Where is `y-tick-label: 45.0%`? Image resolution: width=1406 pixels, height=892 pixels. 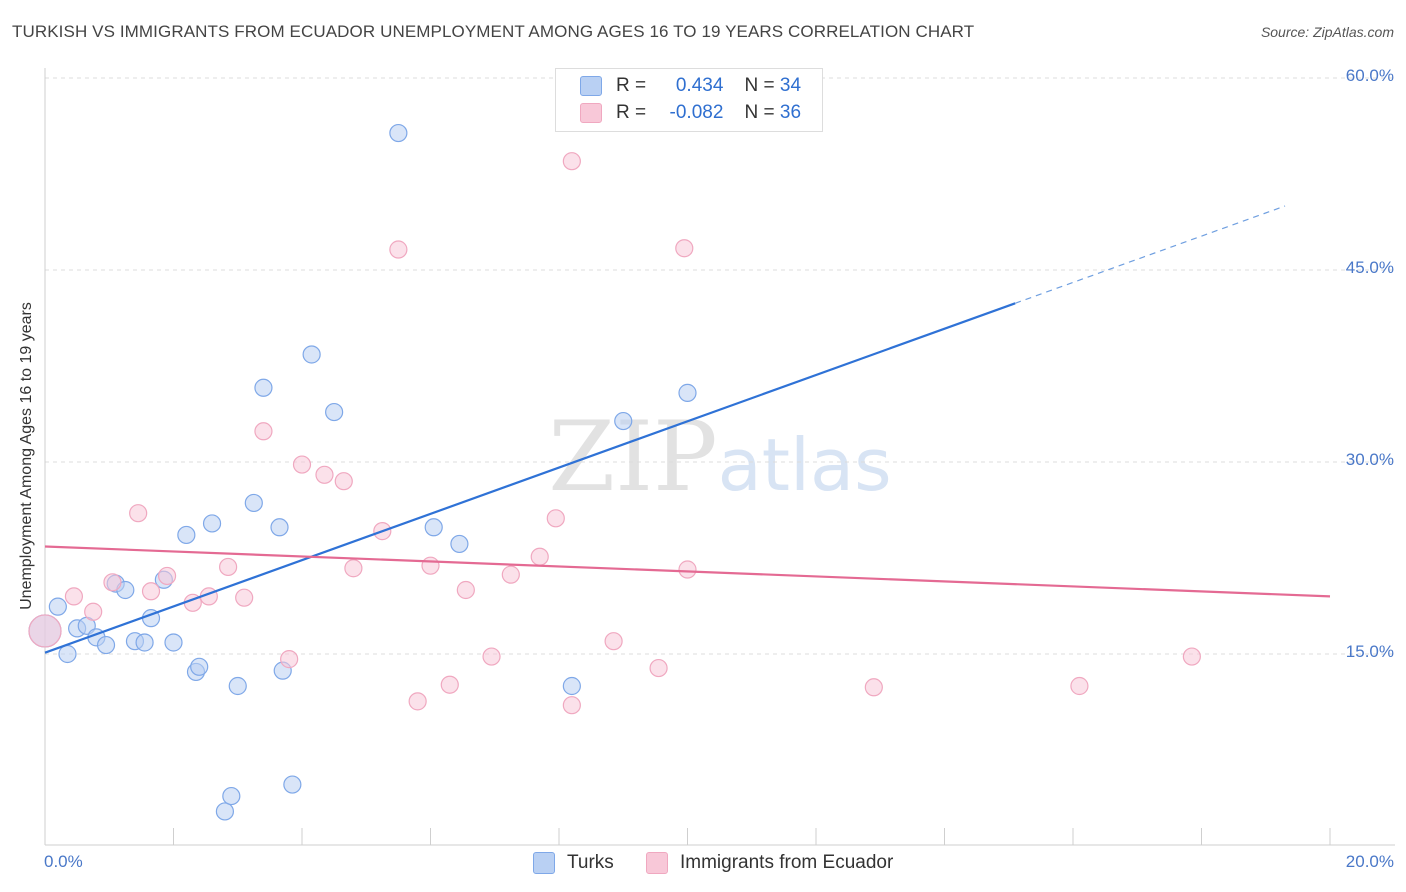
y-tick-label: 45.0% is located at coordinates (1369, 267).